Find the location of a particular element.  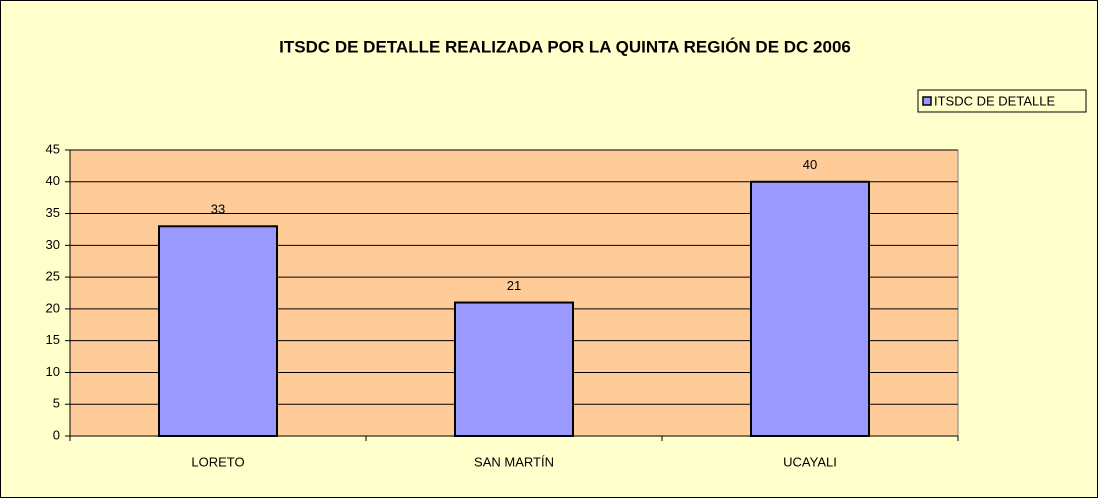

data-label: 21 is located at coordinates (514, 285).